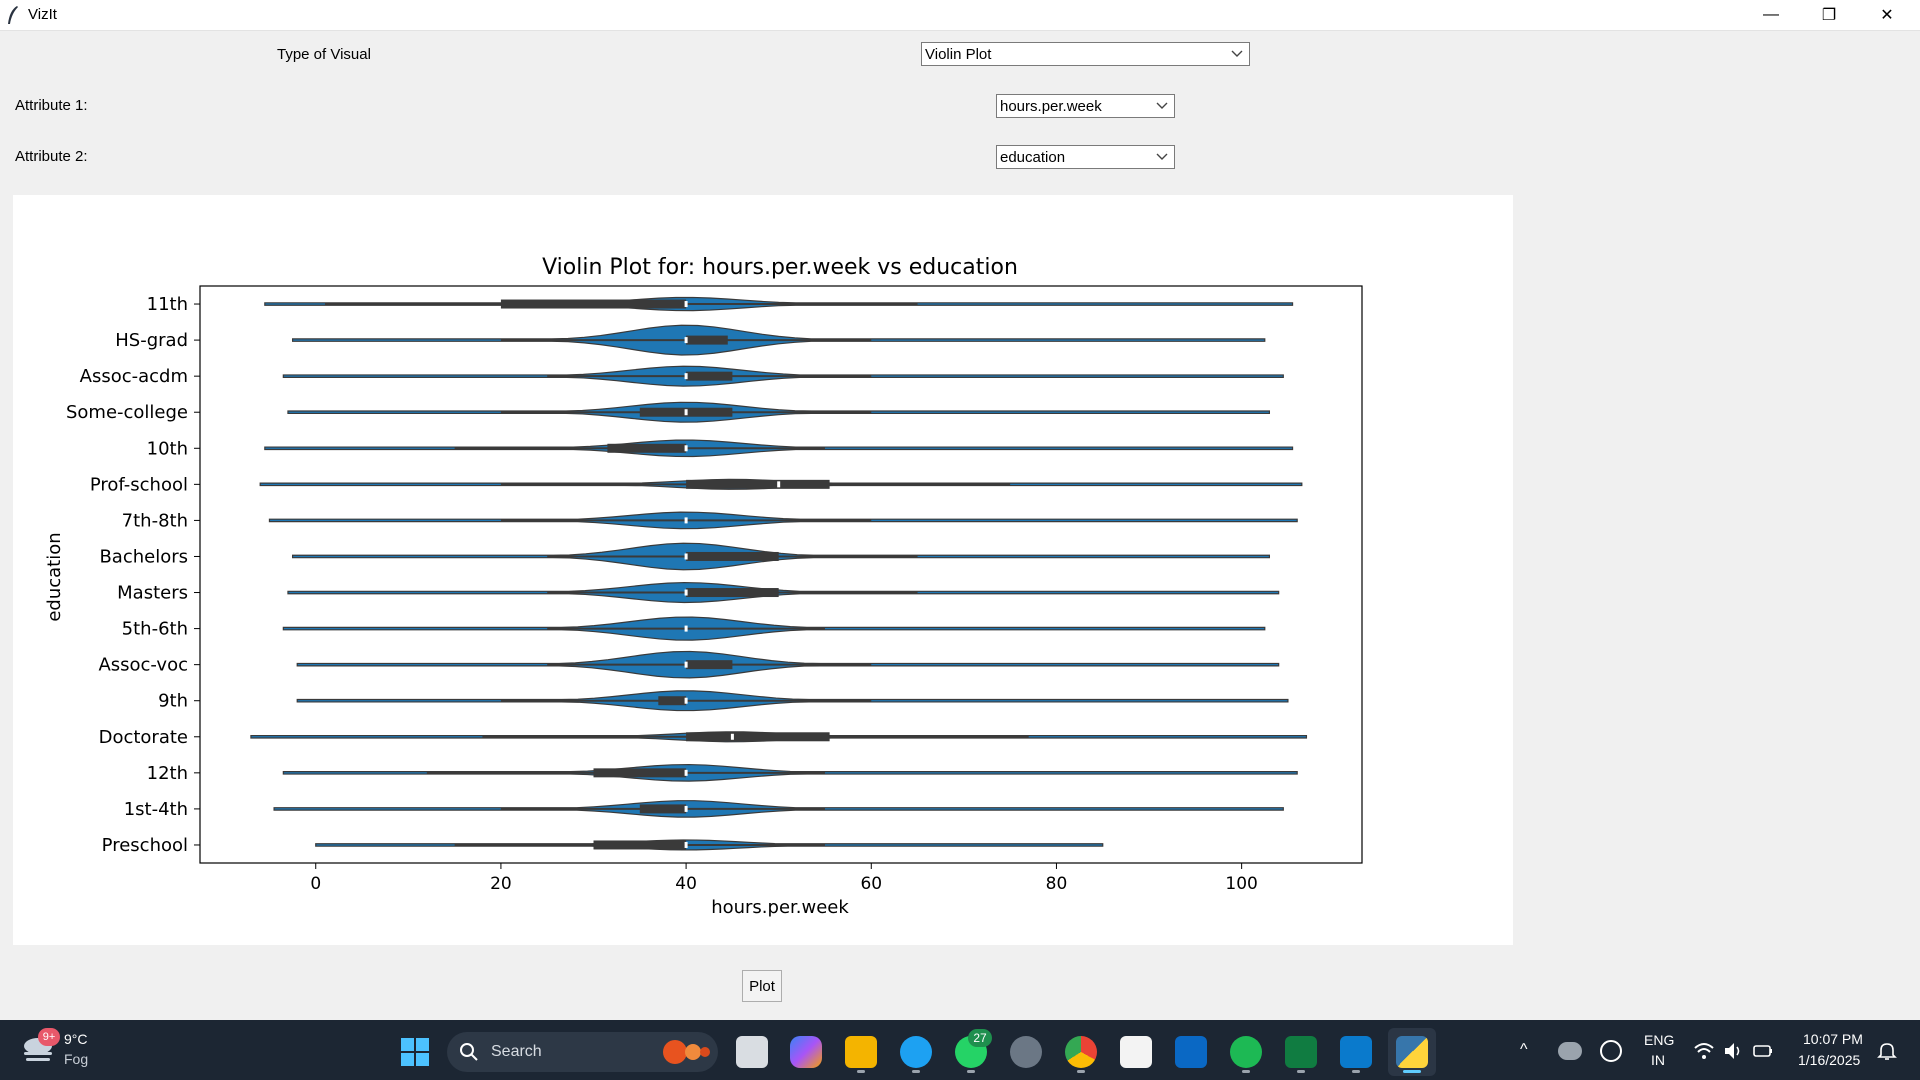 This screenshot has width=1920, height=1080. Describe the element at coordinates (686, 884) in the screenshot. I see `x-tick-label: 40` at that location.